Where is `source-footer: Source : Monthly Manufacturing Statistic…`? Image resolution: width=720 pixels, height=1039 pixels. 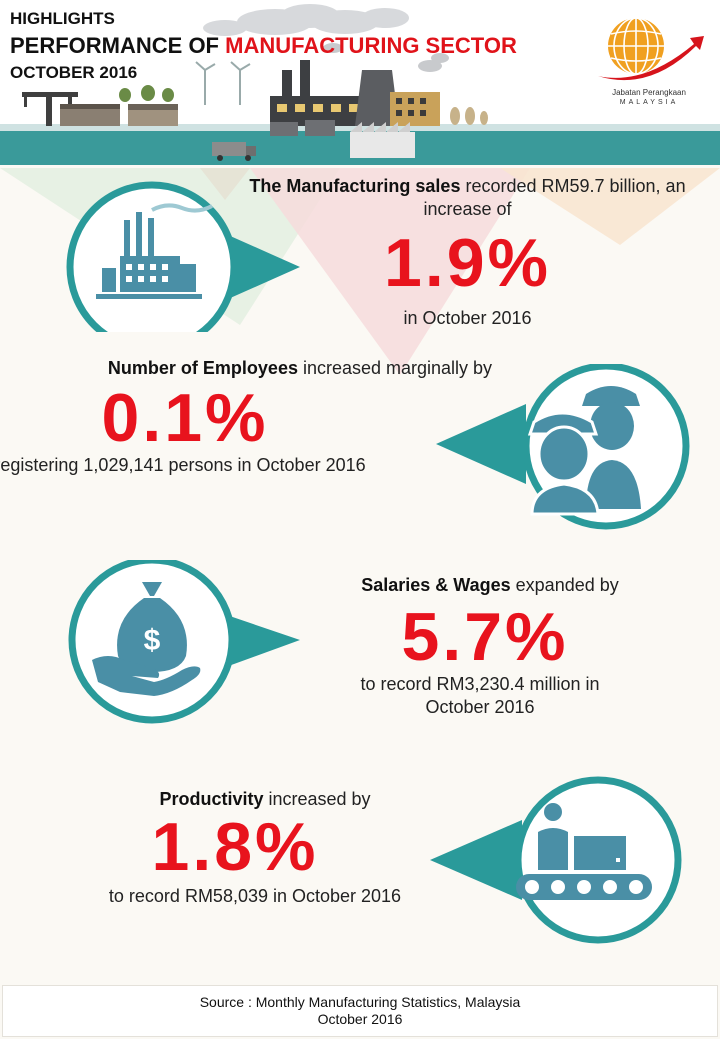
source-footer: Source : Monthly Manufacturing Statistic… is located at coordinates (360, 1011).